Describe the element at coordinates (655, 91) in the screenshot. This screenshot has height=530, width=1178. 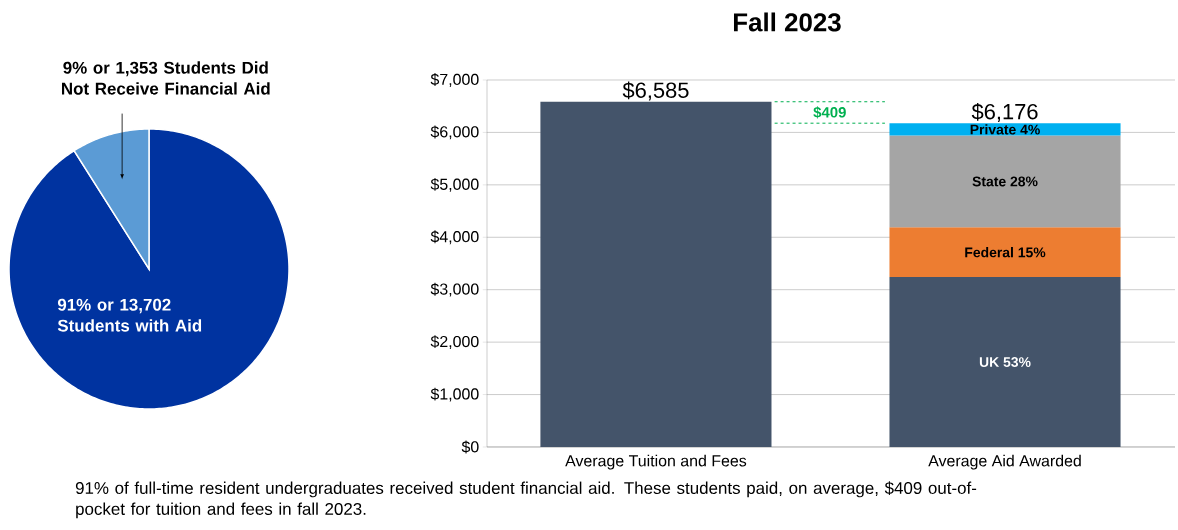
I see `total-label: $6,585` at that location.